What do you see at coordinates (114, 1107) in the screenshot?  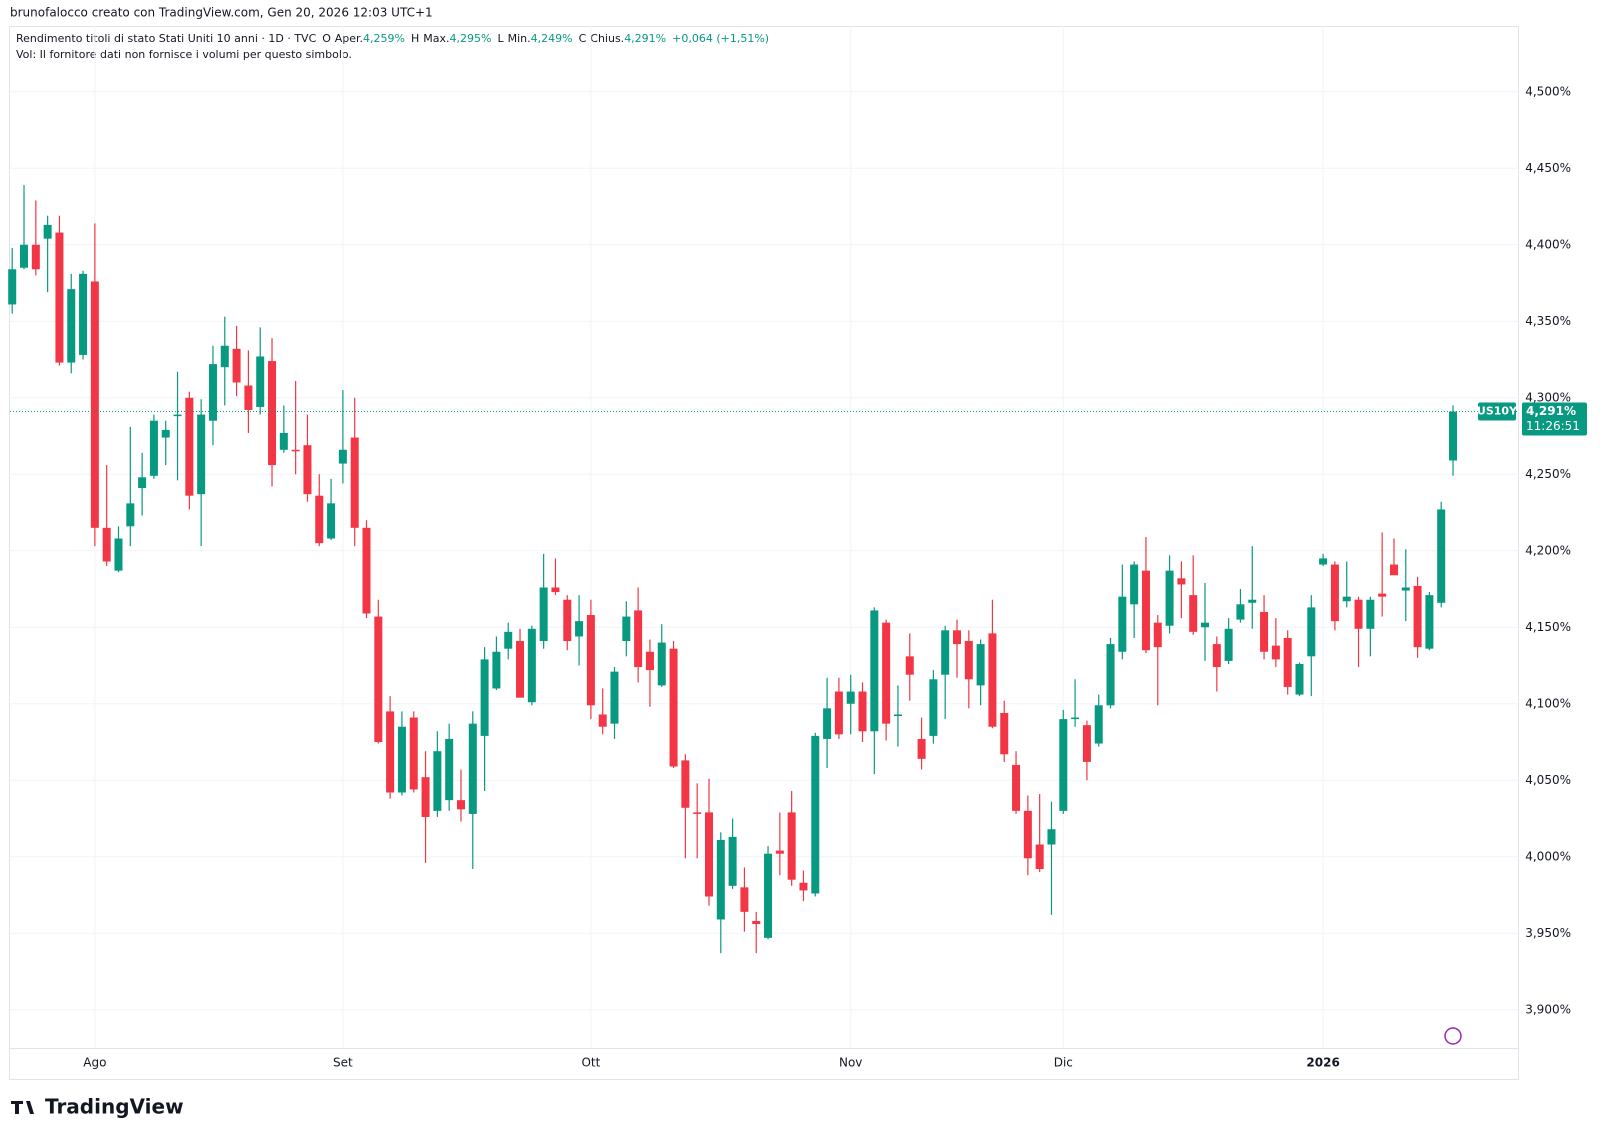 I see `brand: TradingView` at bounding box center [114, 1107].